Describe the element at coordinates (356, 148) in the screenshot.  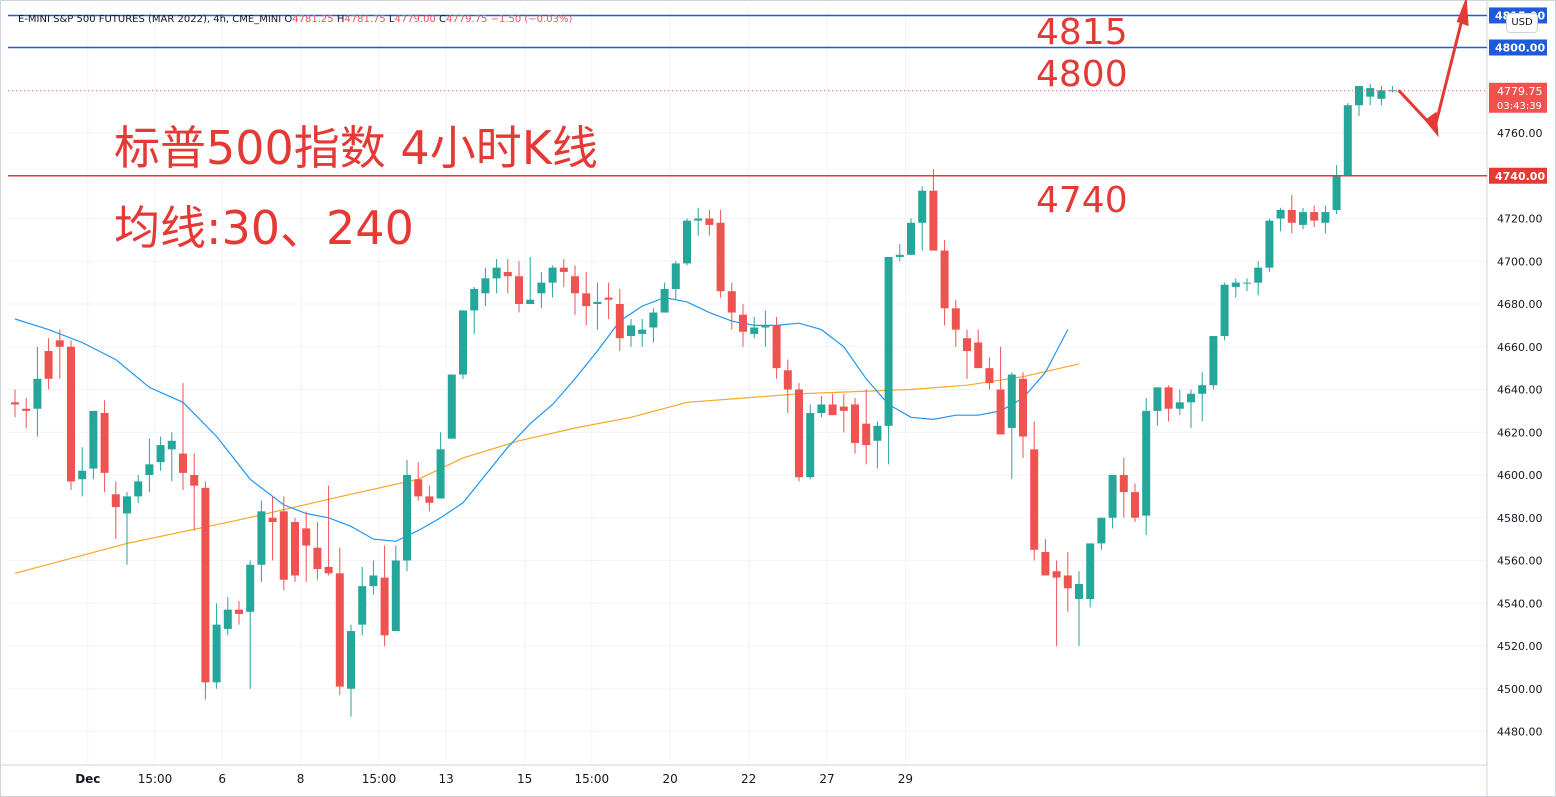
I see `annotation-title: 标普500指数 4小时K线` at that location.